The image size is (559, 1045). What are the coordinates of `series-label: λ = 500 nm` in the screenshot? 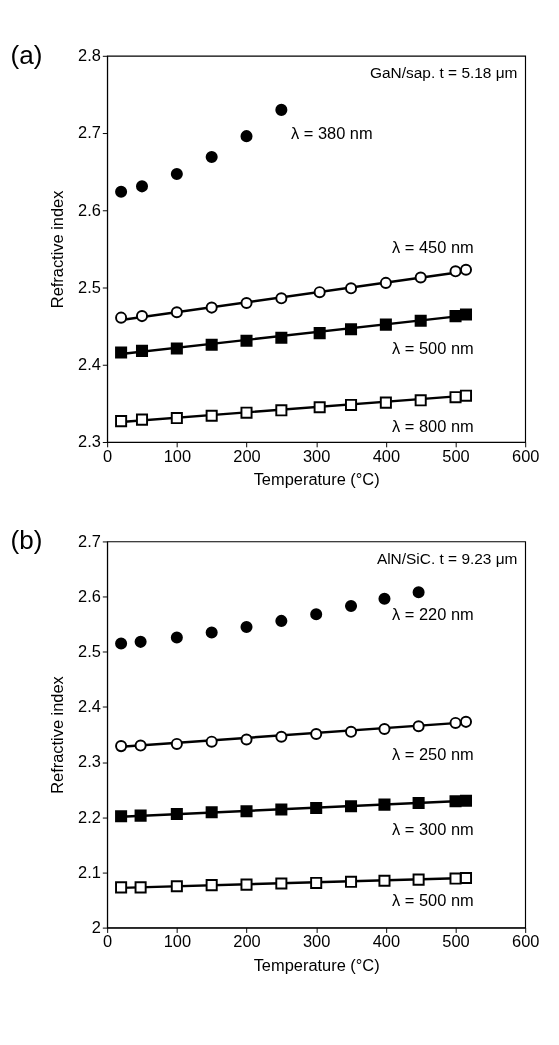 It's located at (433, 899).